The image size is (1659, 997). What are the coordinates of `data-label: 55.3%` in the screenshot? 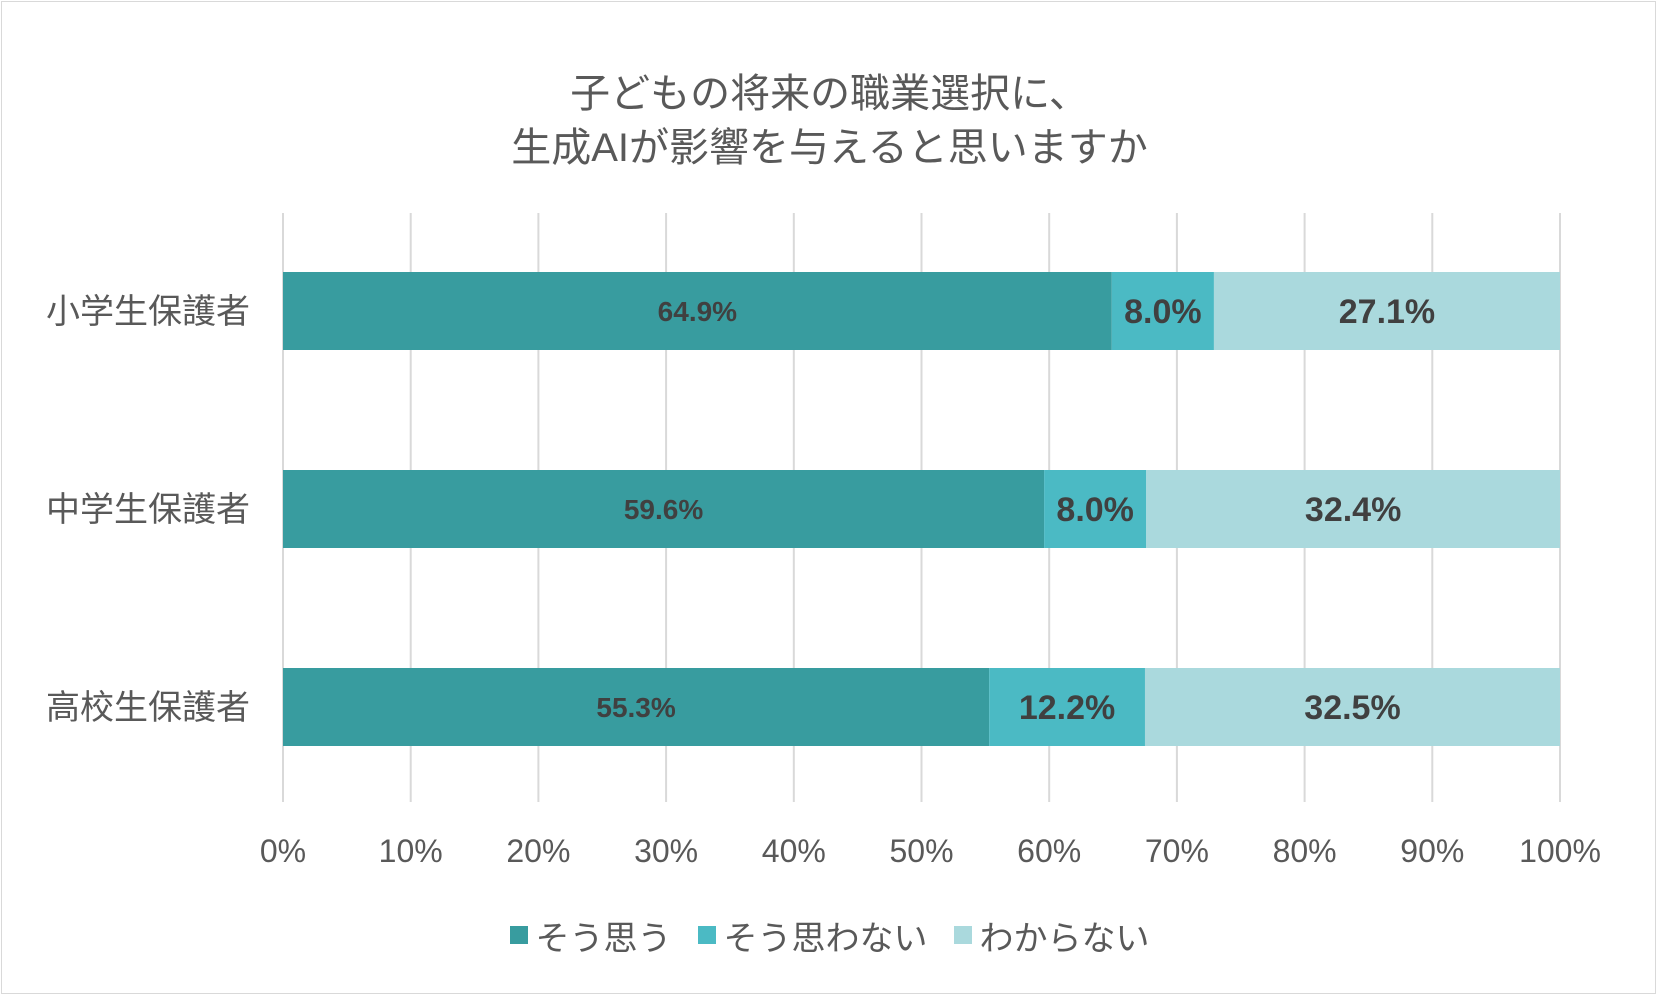 It's located at (635, 707).